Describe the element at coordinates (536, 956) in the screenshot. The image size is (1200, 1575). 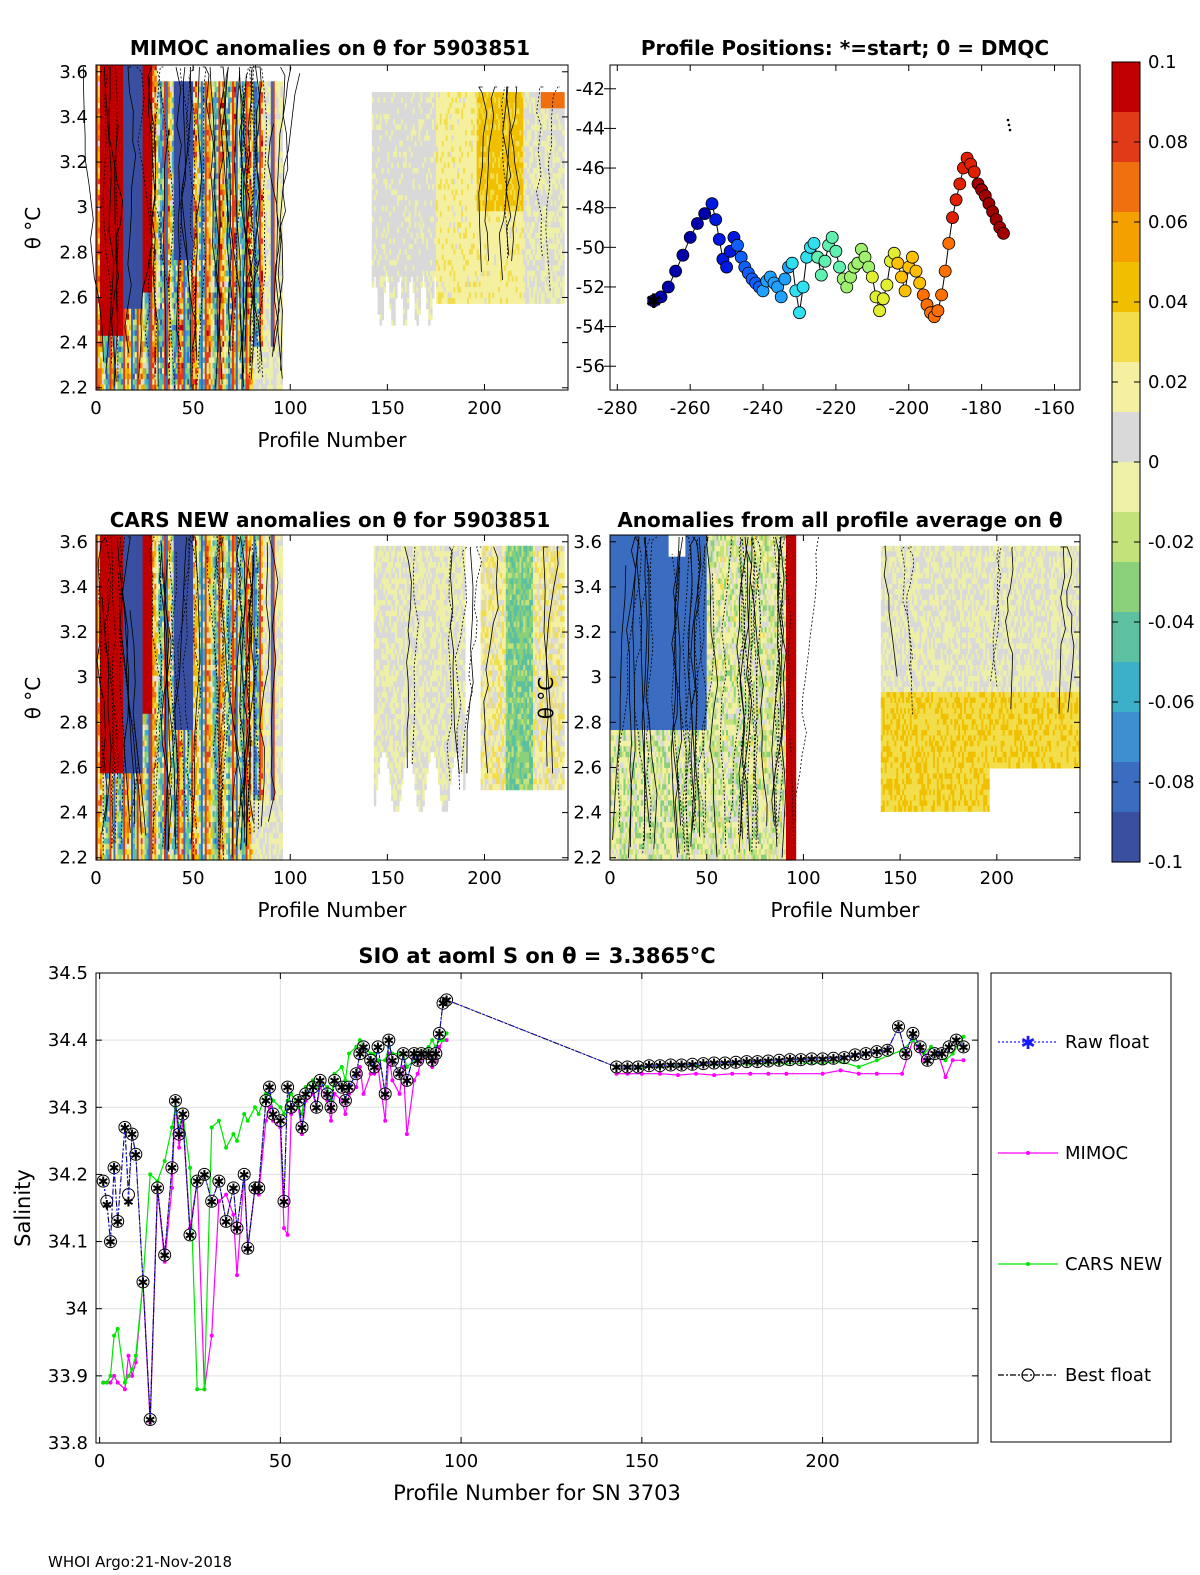
I see `salinity-title: SIO at aoml S on θ = 3.3865°C` at that location.